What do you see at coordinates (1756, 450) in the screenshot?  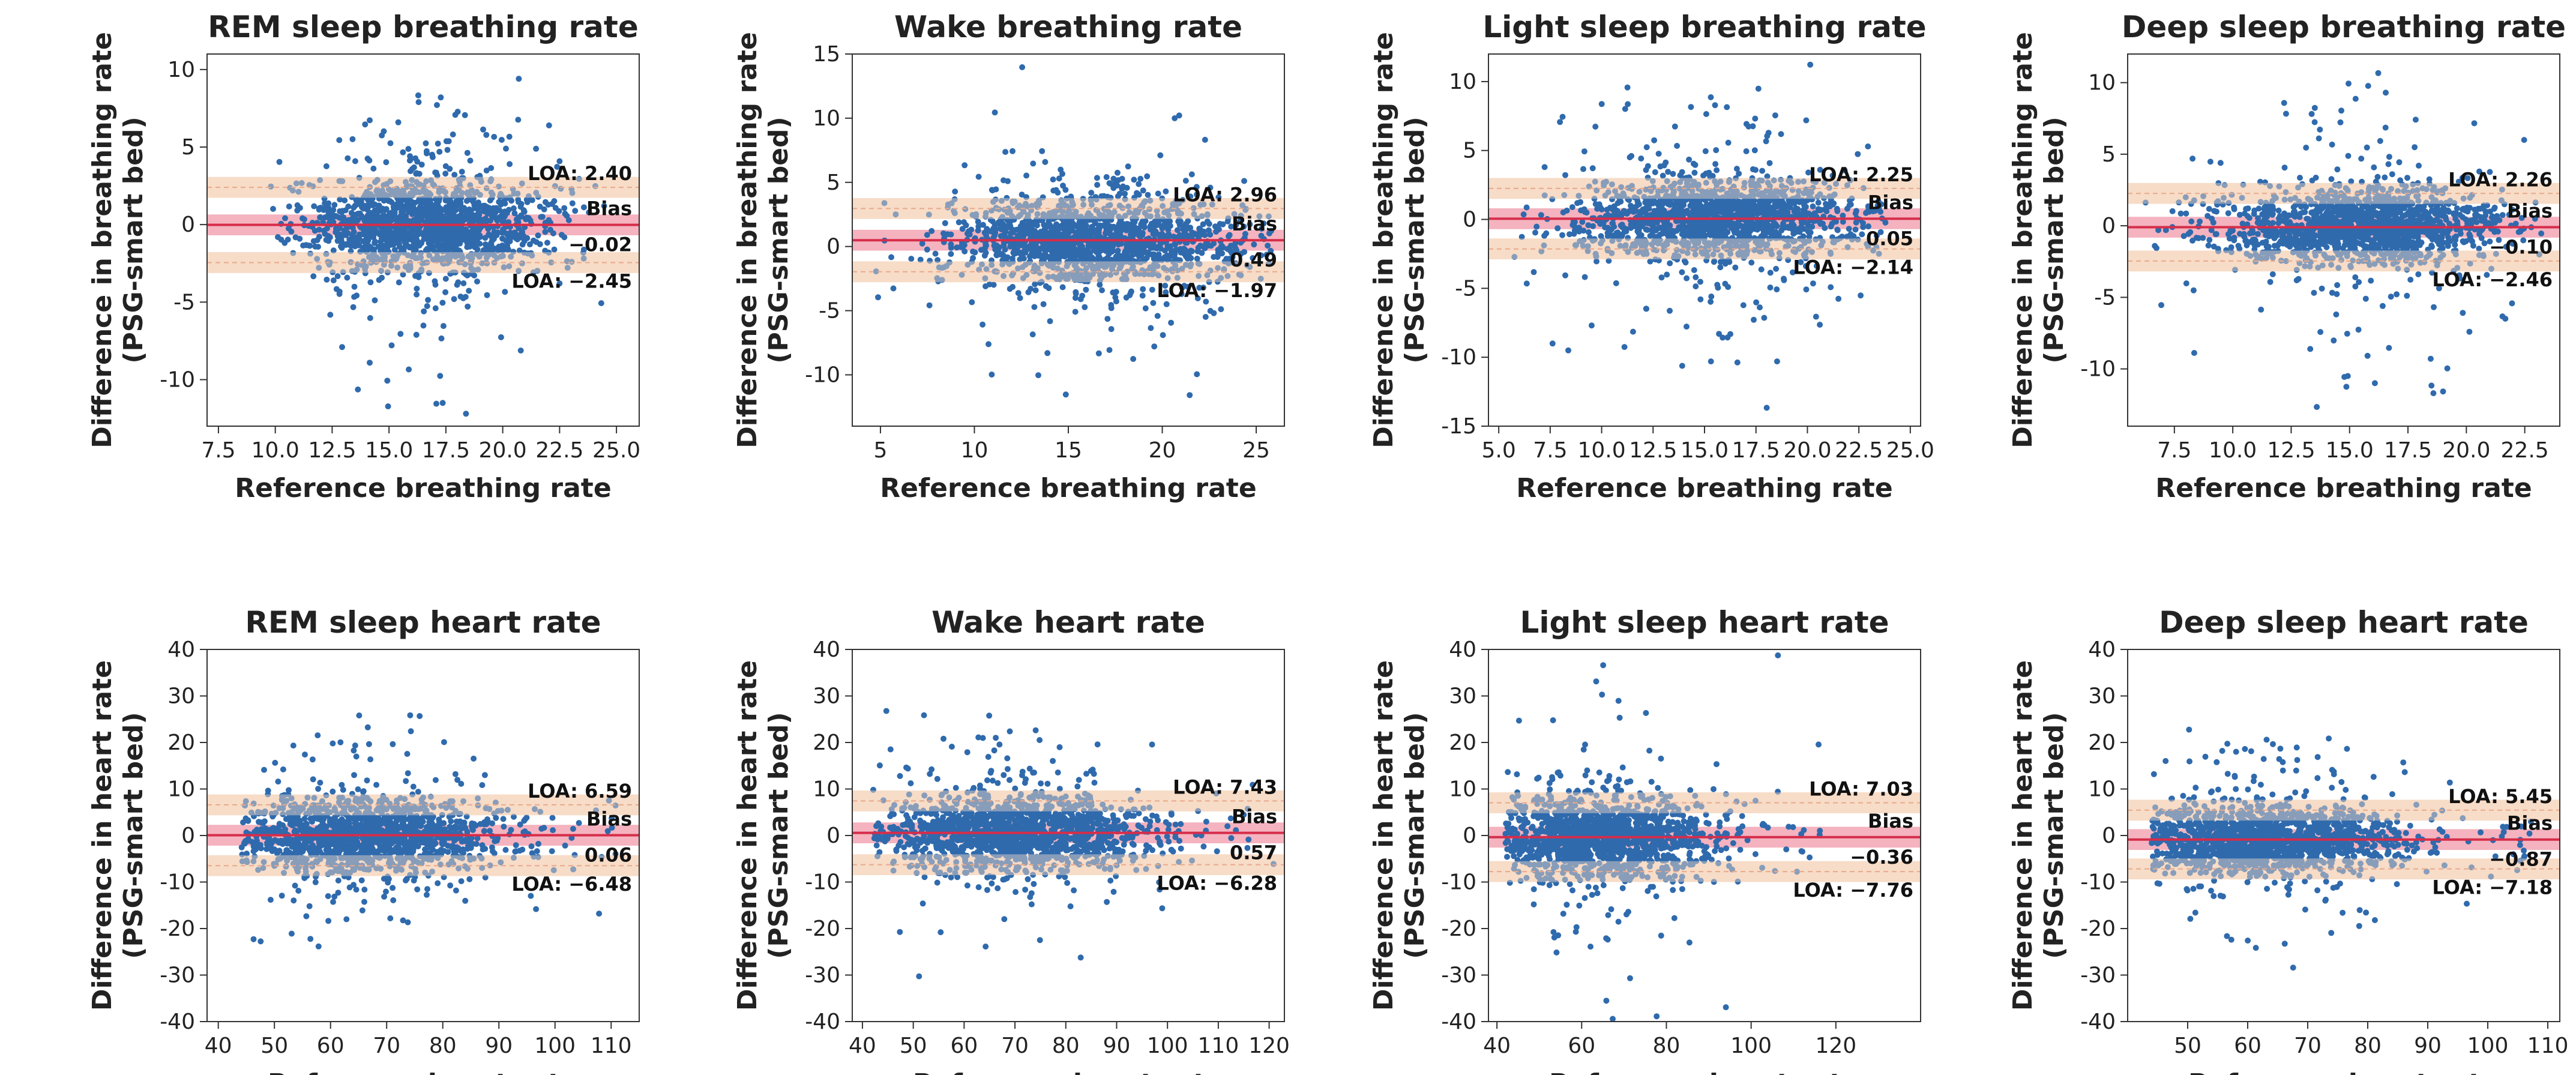 I see `x-tick-label: 17.5` at bounding box center [1756, 450].